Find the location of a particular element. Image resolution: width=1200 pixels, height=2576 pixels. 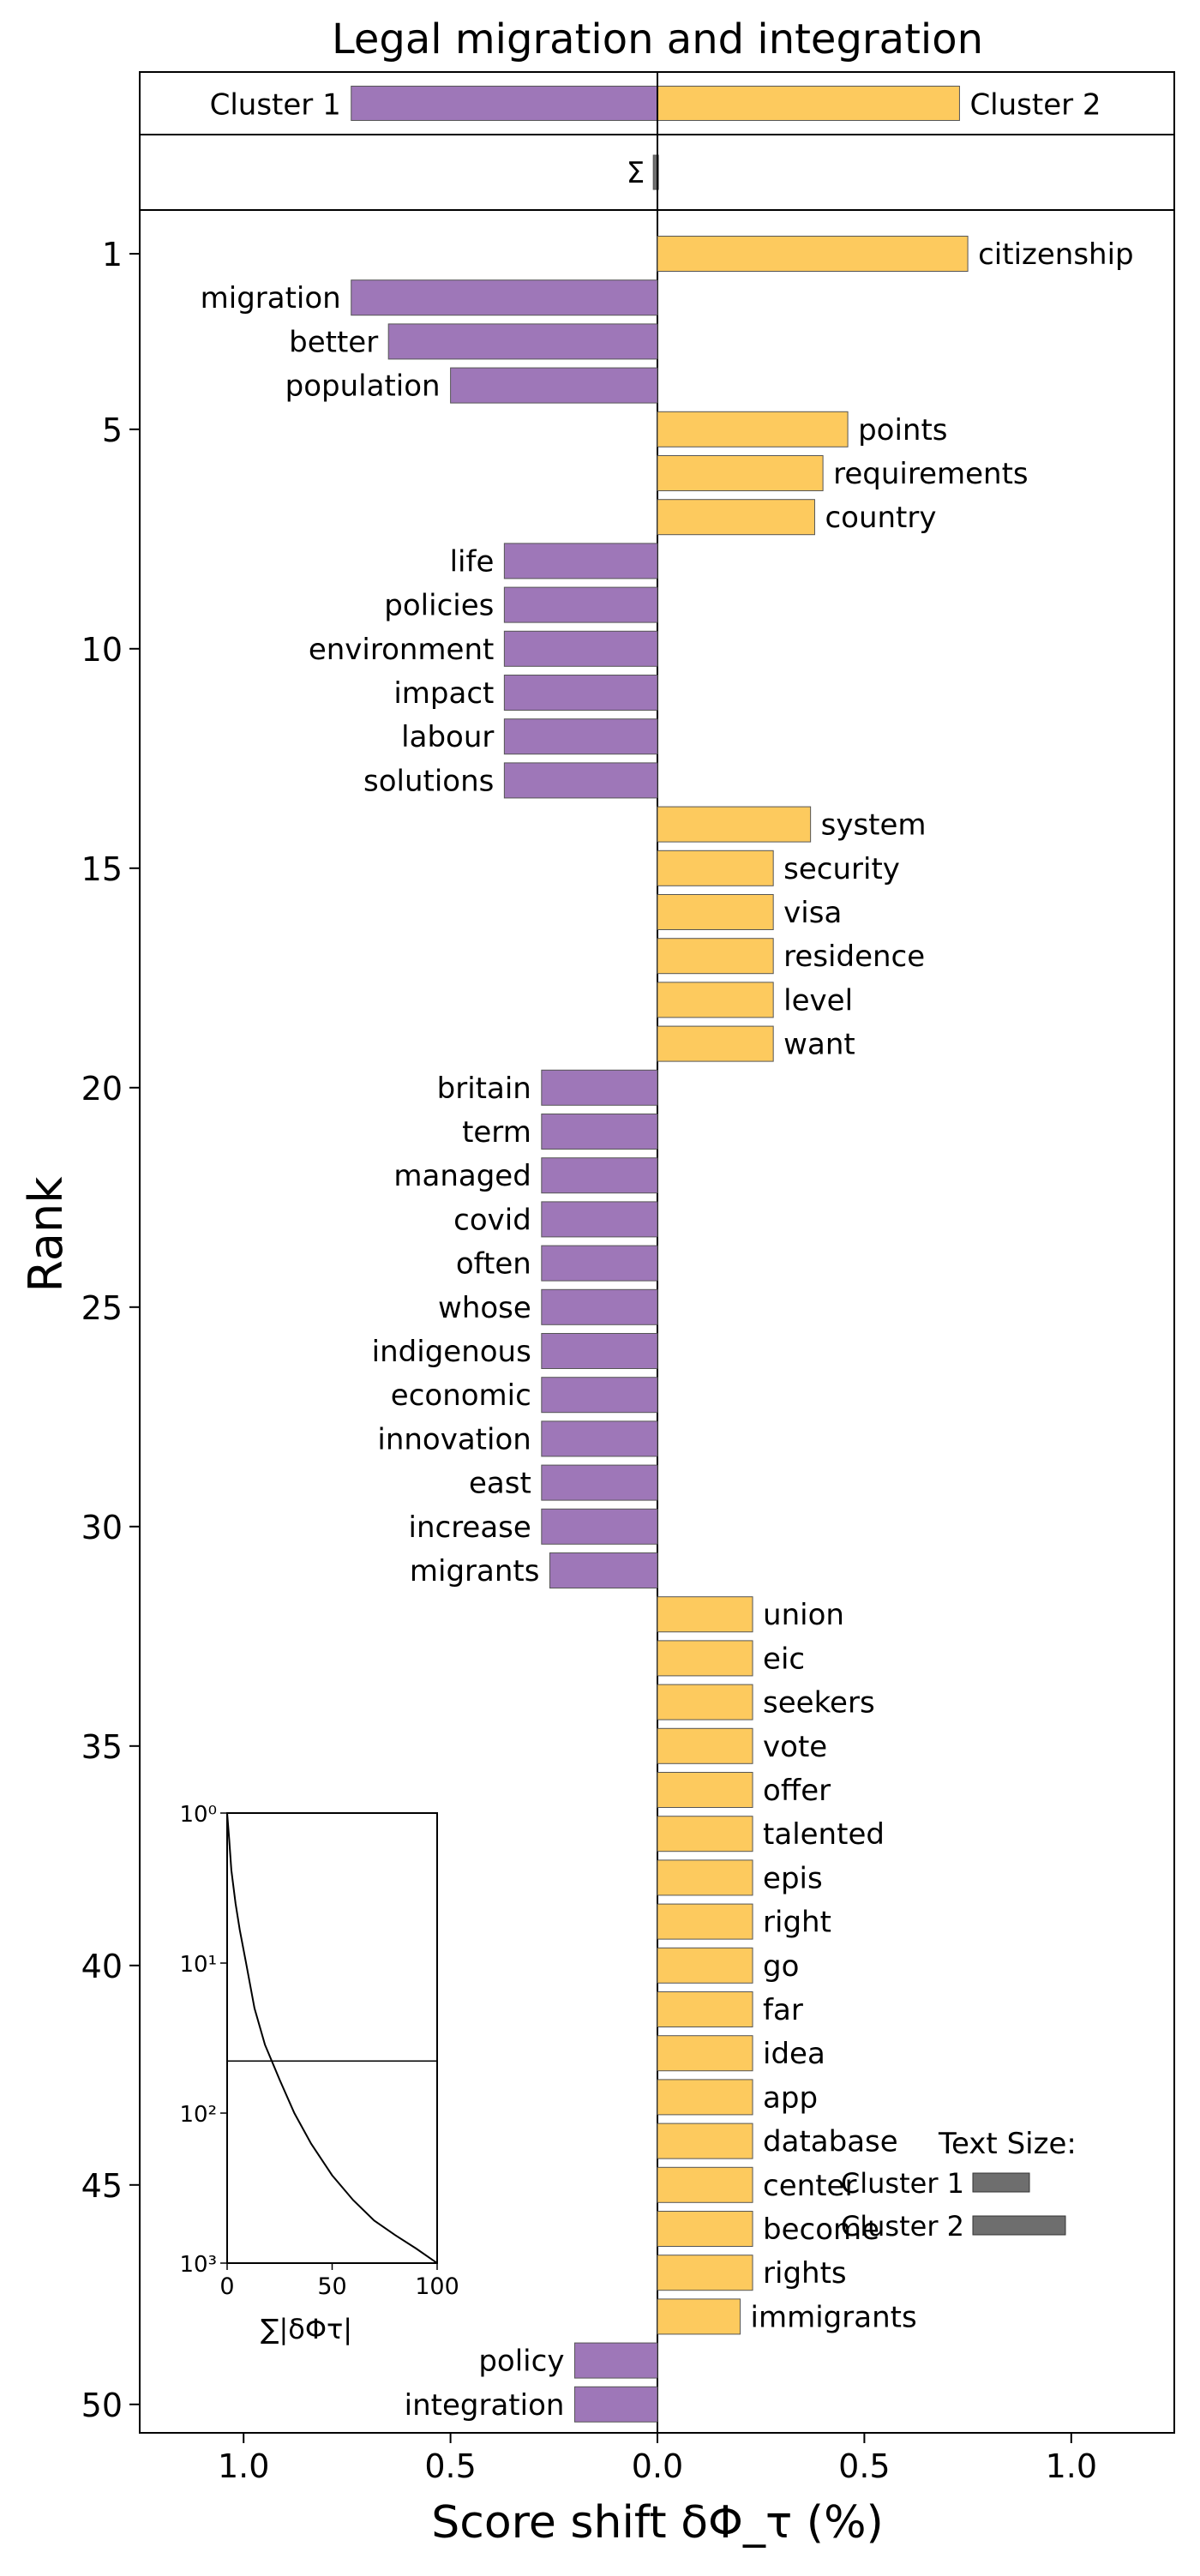

x-tick-label-1: 0.5 is located at coordinates (450, 2466).